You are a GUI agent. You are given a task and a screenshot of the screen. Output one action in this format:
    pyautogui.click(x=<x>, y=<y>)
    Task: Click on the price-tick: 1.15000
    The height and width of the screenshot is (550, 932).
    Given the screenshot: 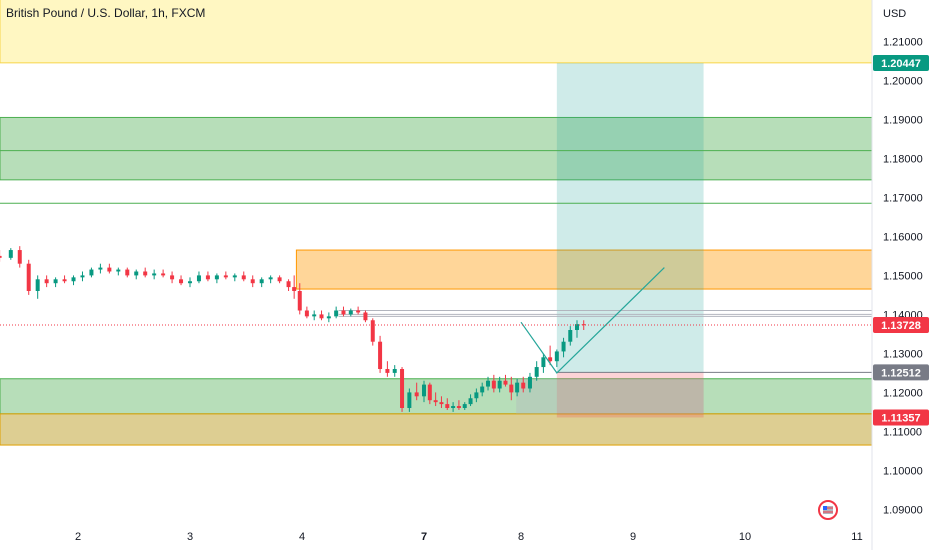 What is the action you would take?
    pyautogui.click(x=903, y=276)
    